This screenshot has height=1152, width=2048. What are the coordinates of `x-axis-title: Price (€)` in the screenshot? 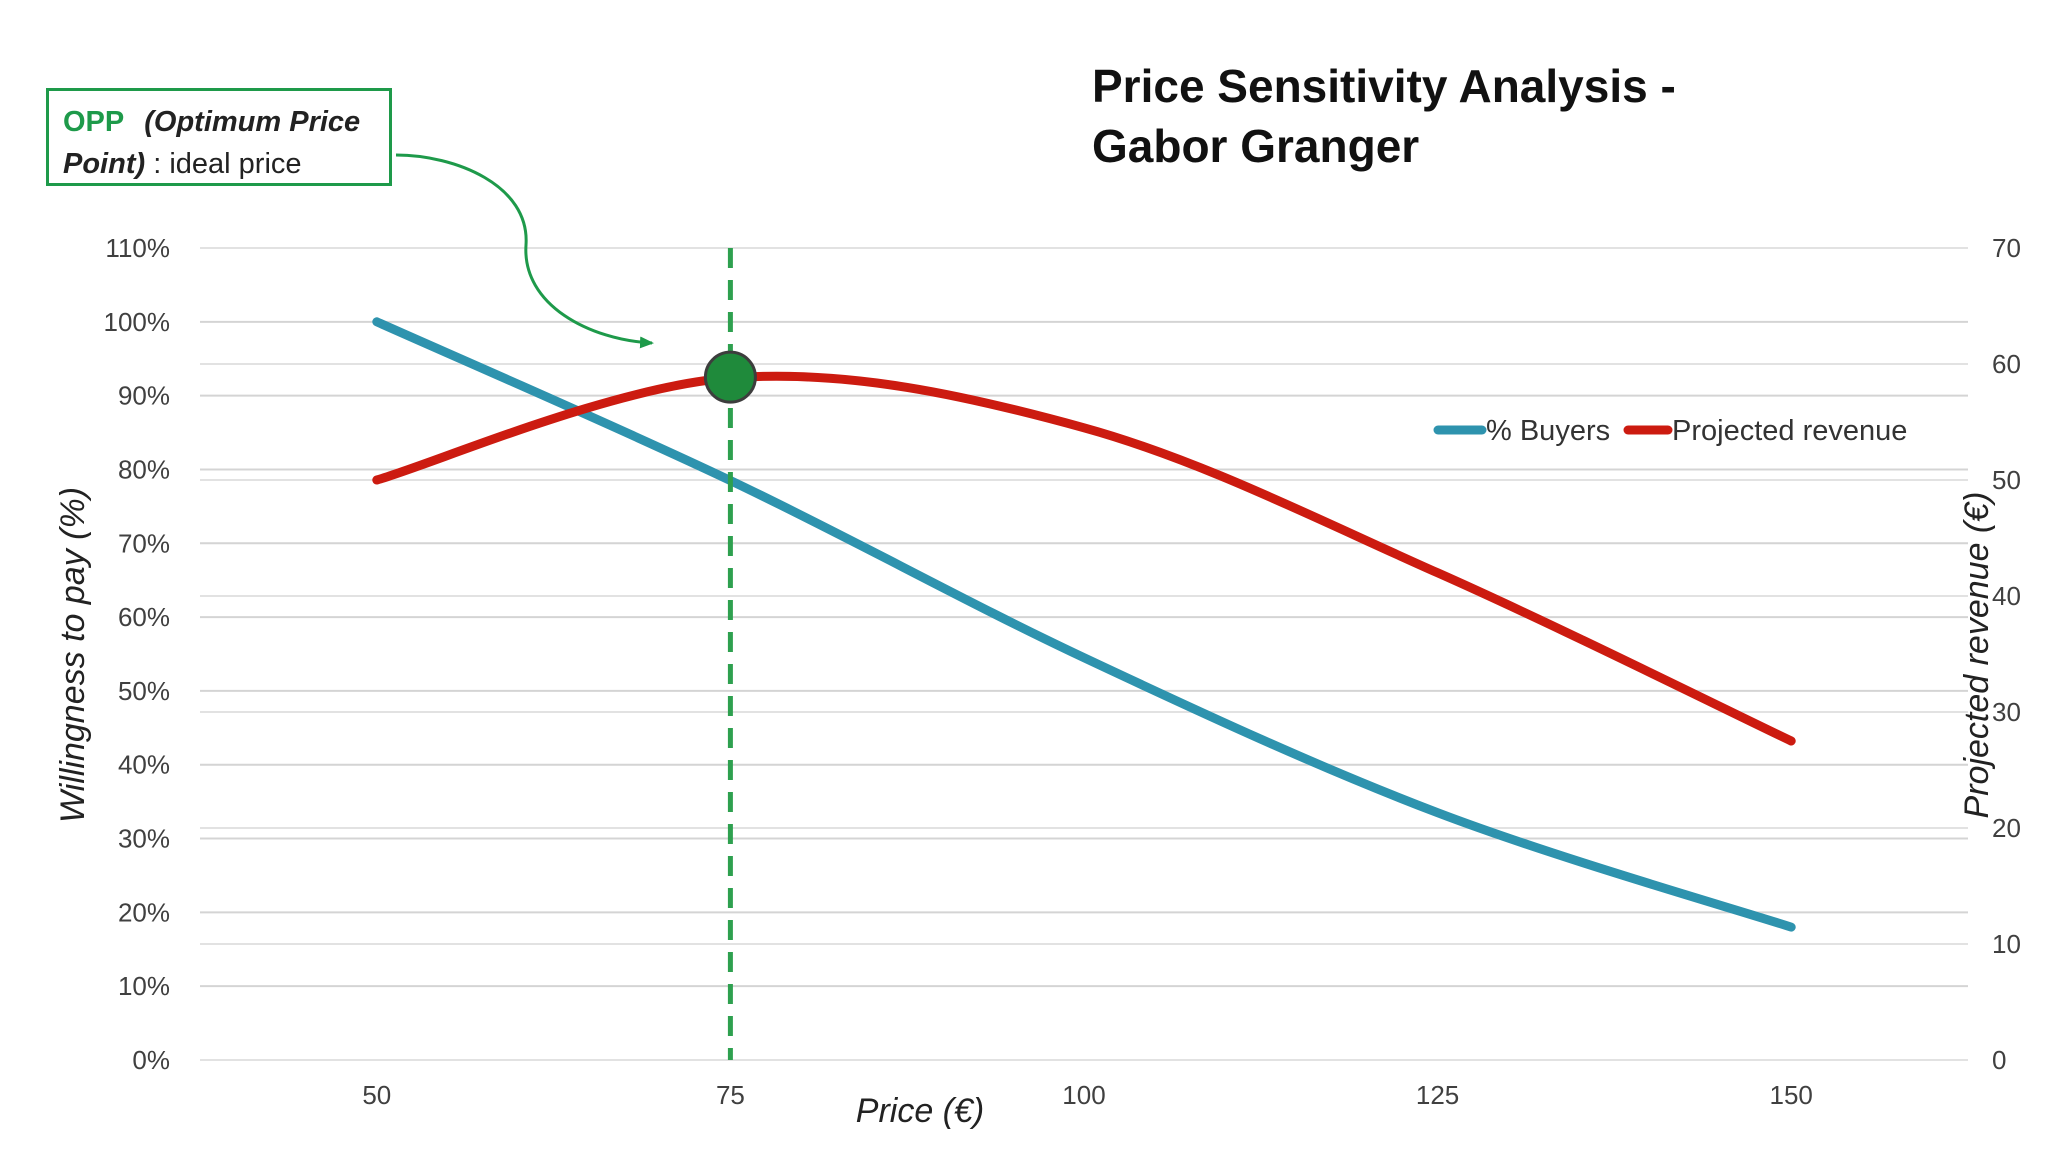 It's located at (920, 1111).